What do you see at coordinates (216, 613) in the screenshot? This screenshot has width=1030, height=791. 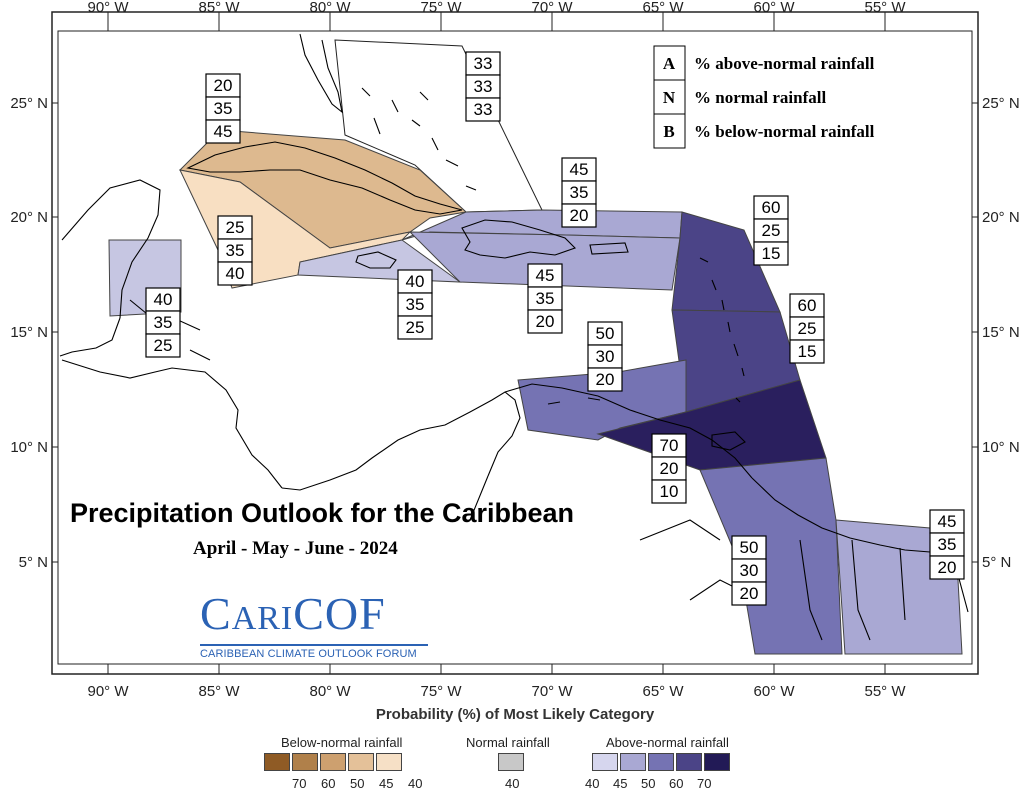 I see `logo-letter: C` at bounding box center [216, 613].